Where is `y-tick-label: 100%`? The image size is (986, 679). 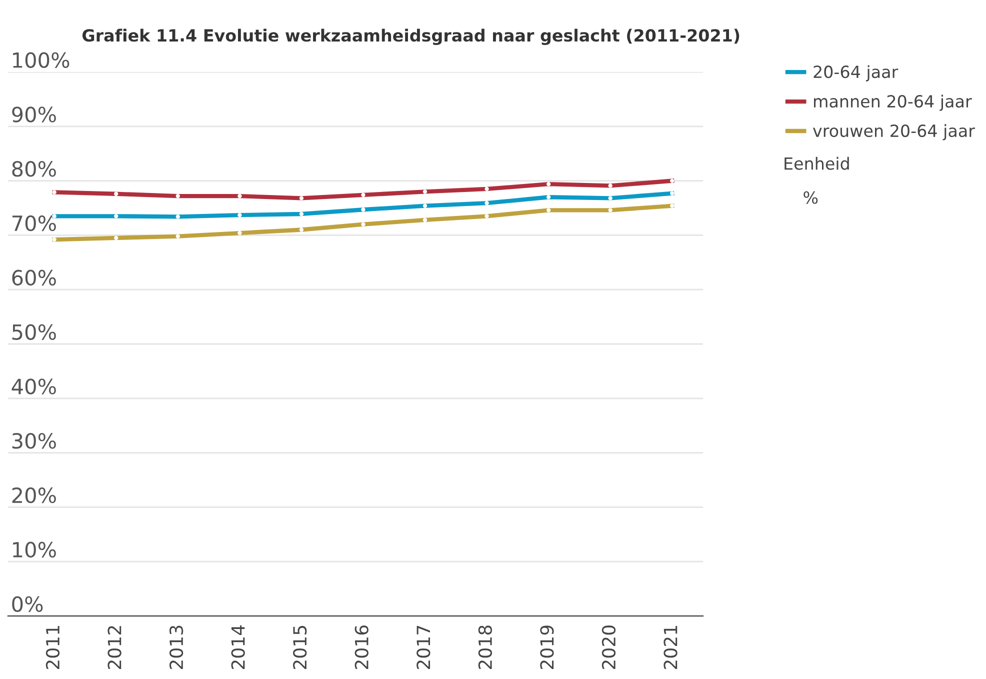
y-tick-label: 100% is located at coordinates (41, 60).